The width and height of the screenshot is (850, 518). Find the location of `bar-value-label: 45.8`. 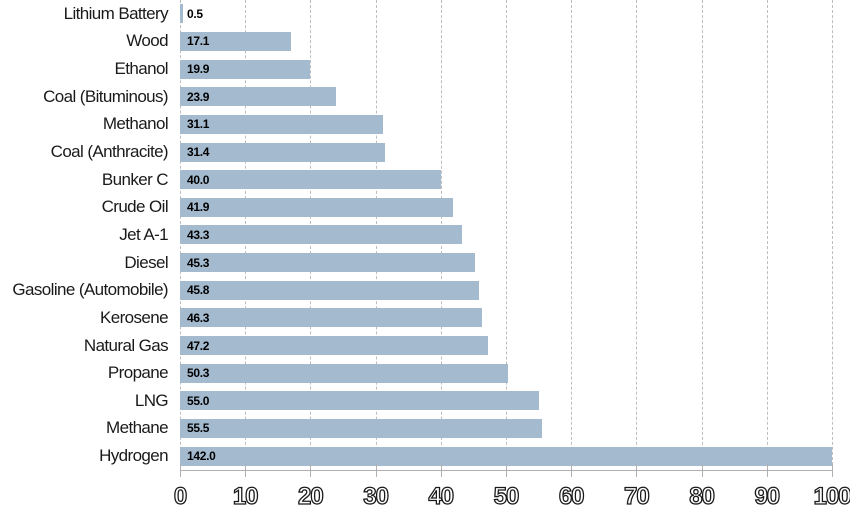

bar-value-label: 45.8 is located at coordinates (198, 290).